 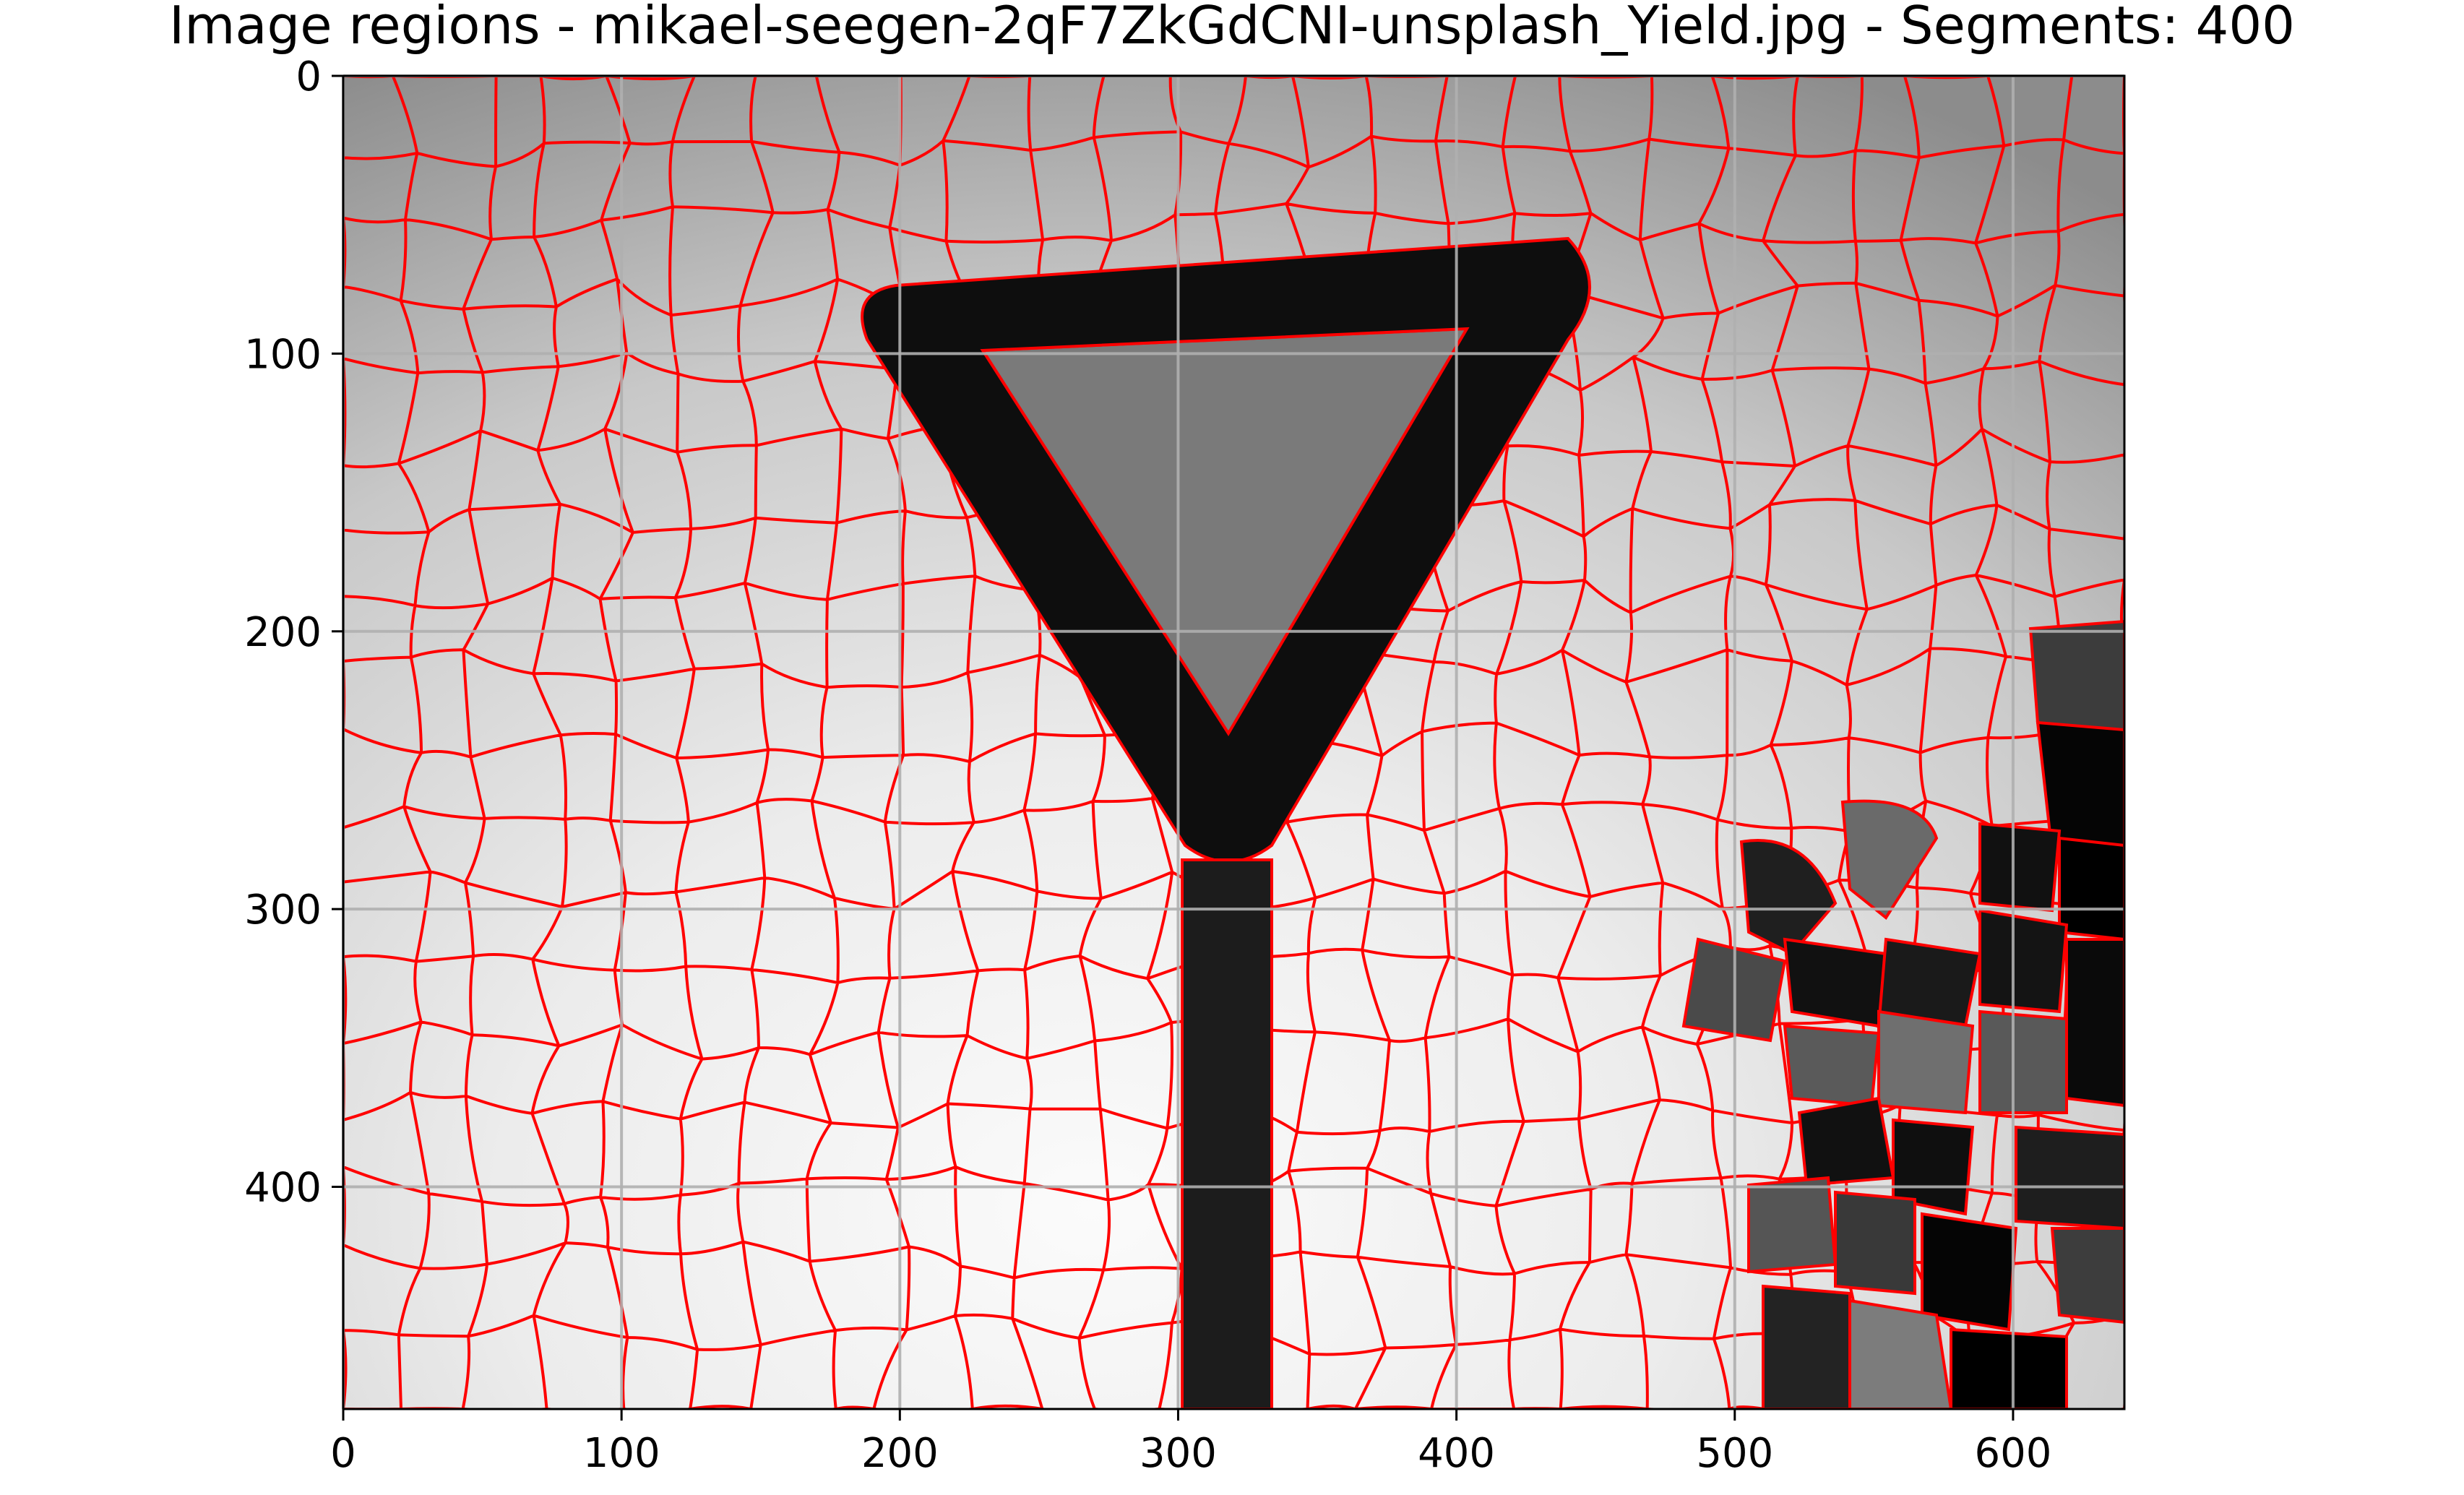 What do you see at coordinates (1227, 1133) in the screenshot?
I see `sign-post` at bounding box center [1227, 1133].